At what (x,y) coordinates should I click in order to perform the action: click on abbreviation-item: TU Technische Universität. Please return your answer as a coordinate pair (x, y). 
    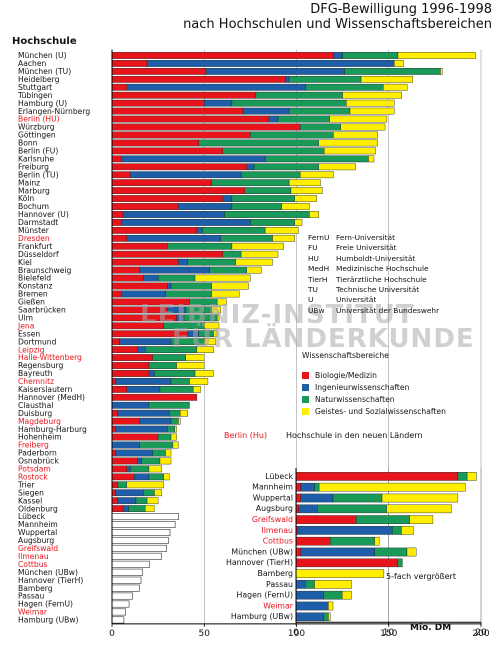
    Looking at the image, I should click on (373, 290).